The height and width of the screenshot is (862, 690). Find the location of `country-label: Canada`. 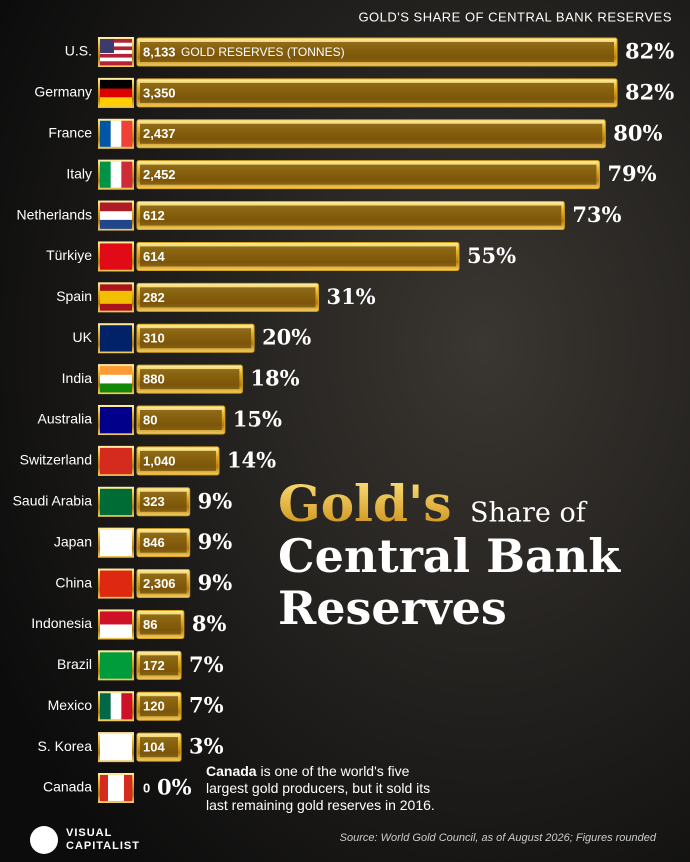

country-label: Canada is located at coordinates (67, 787).